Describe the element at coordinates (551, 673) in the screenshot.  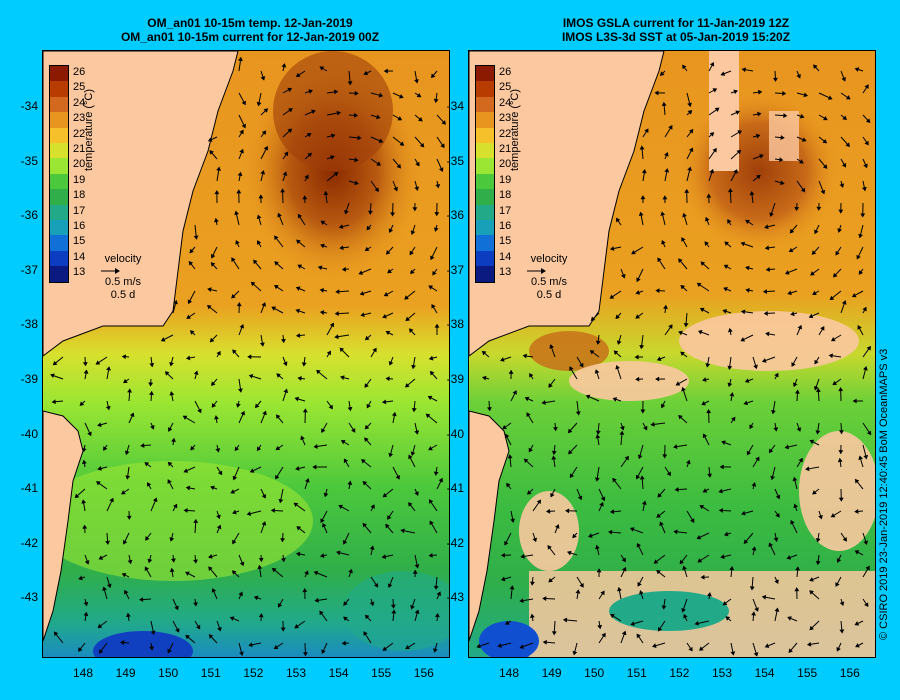
I see `x-axis-tick-label: 149` at that location.